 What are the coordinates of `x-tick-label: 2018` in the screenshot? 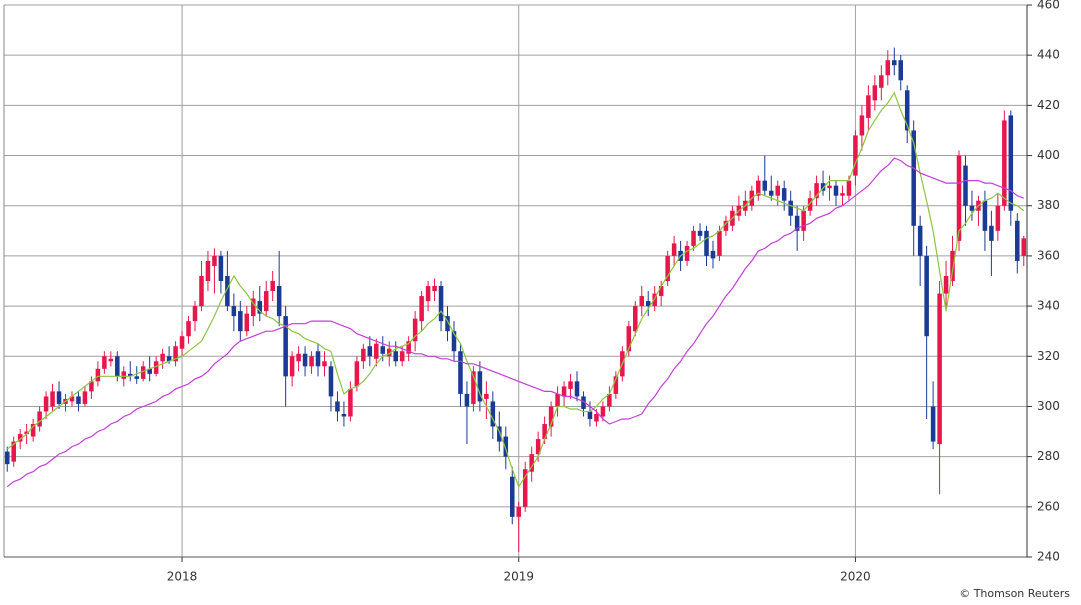 It's located at (182, 577).